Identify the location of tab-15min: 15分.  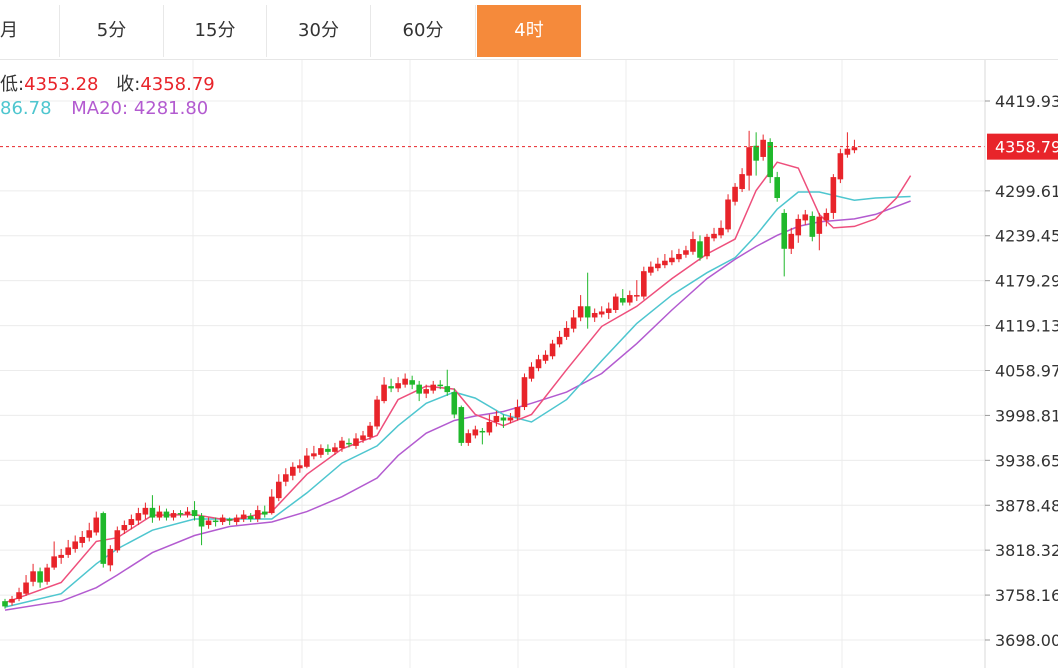
(215, 31).